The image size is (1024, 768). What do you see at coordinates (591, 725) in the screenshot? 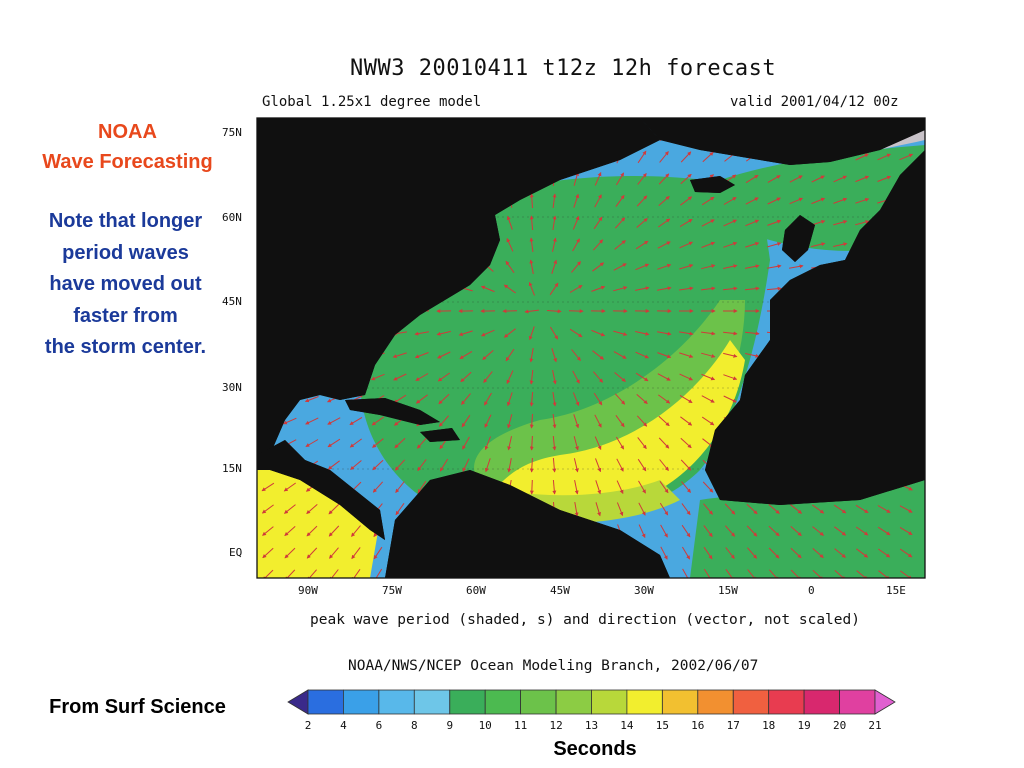
I see `colorbar-tick-label: 13` at bounding box center [591, 725].